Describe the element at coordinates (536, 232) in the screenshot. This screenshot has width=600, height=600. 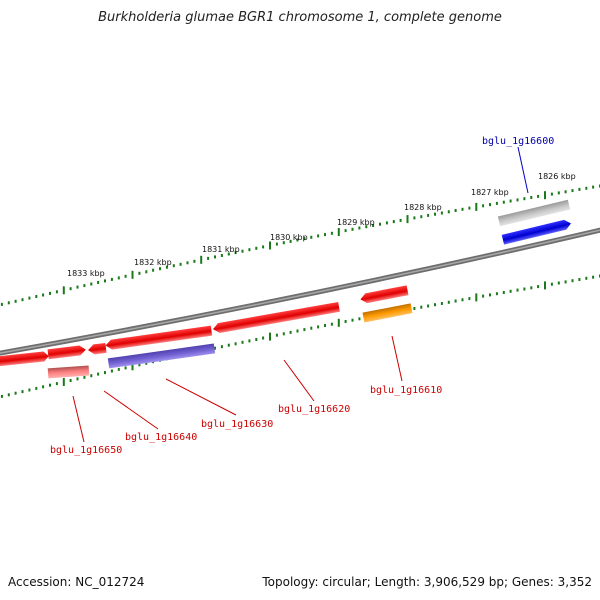
I see `gene-arrow-bglu-1g16600` at that location.